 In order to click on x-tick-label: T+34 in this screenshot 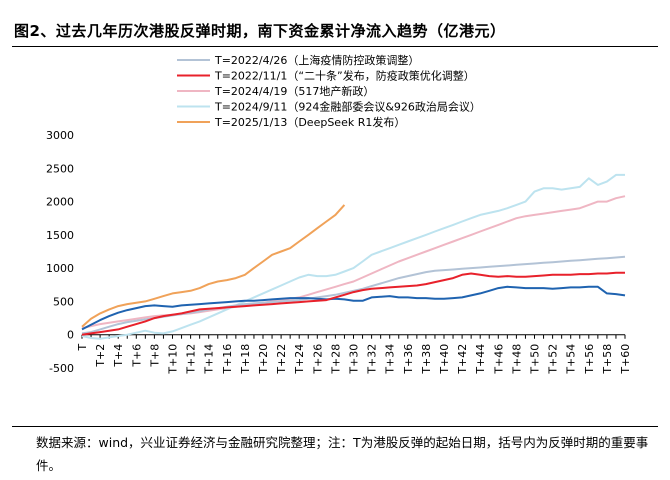, I will do `click(390, 359)`.